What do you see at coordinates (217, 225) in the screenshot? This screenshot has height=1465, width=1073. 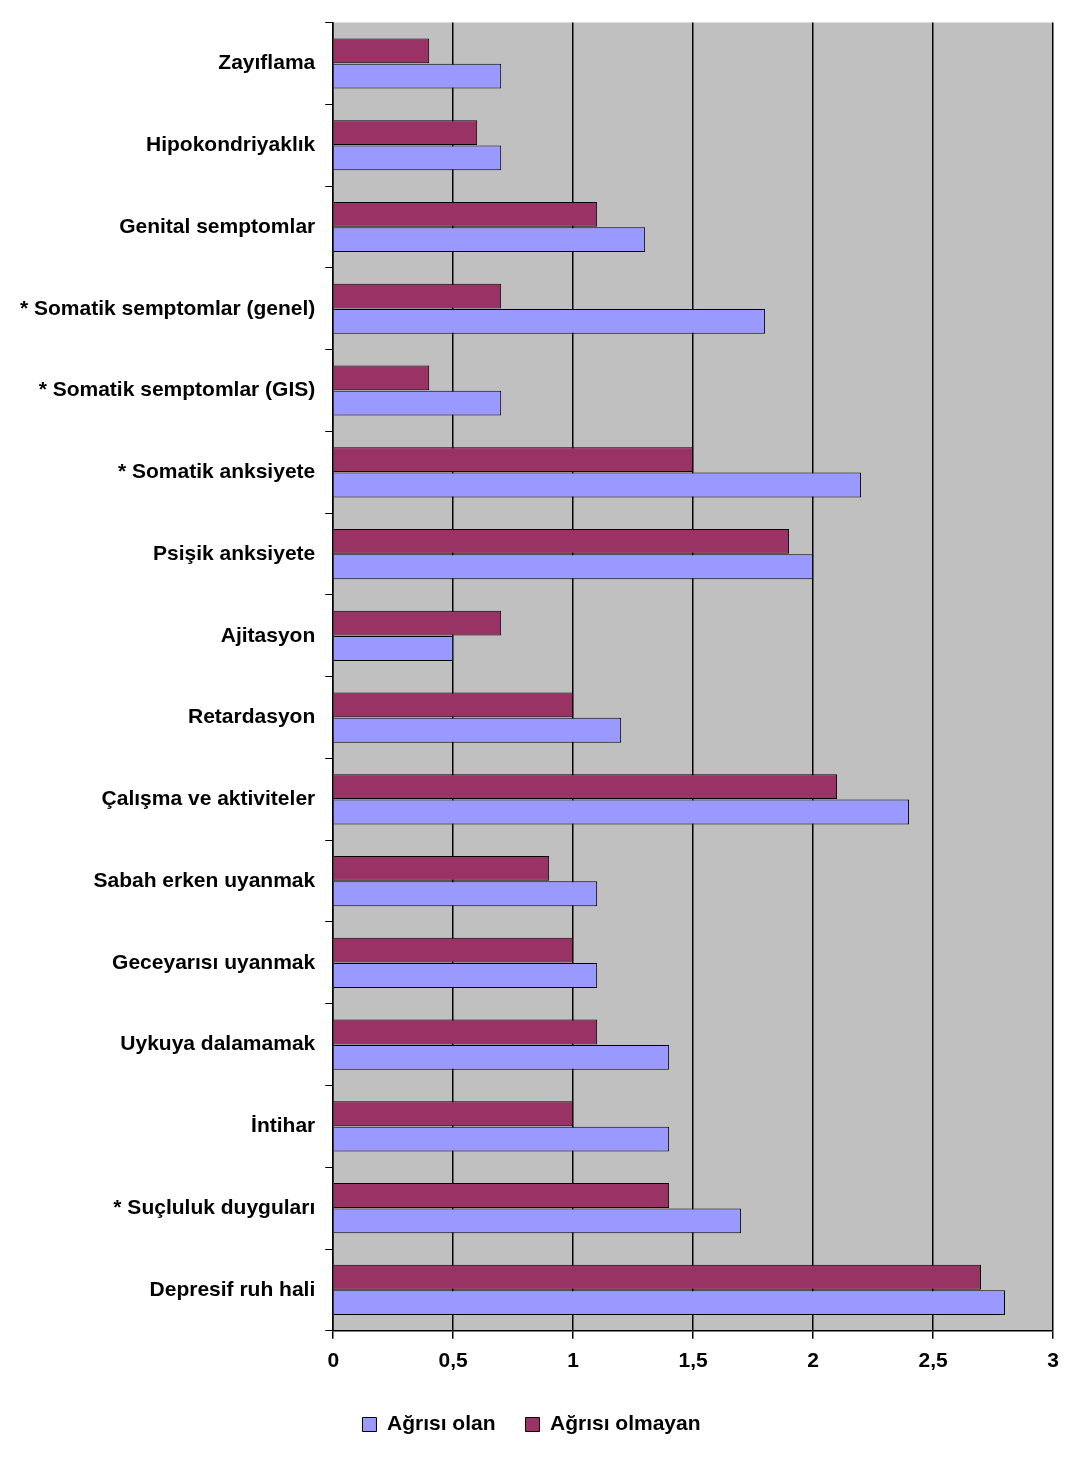 I see `y-tick-label: Genital semptomlar` at bounding box center [217, 225].